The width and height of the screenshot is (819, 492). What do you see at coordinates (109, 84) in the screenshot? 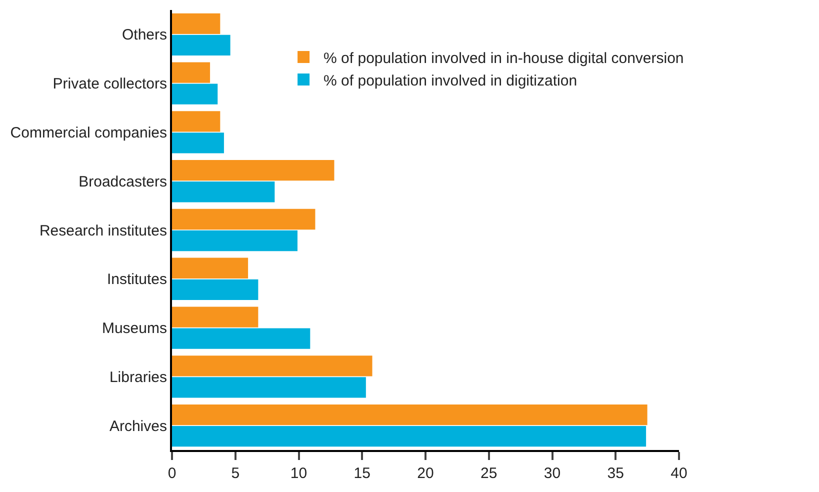
I see `y-tick-label: Private collectors` at bounding box center [109, 84].